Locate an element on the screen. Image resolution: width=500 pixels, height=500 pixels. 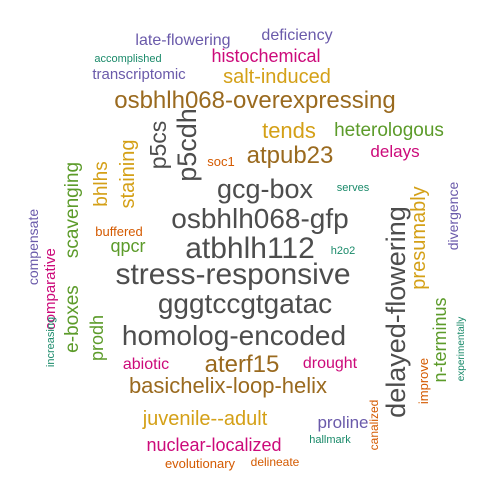
cloud-word-28: abiotic is located at coordinates (146, 364).